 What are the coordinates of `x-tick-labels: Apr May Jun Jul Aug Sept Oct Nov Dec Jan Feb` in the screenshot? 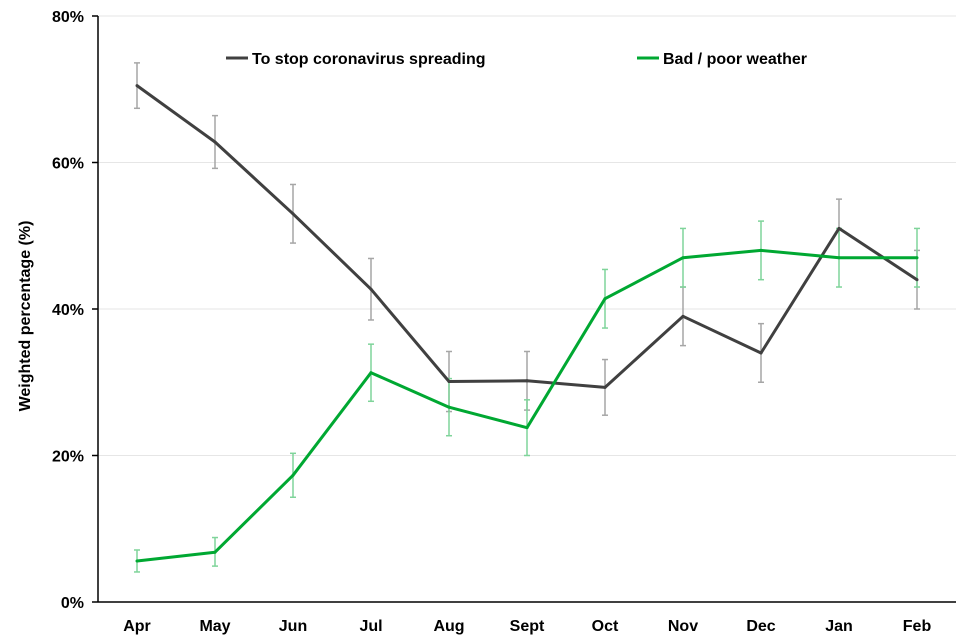 It's located at (527, 626).